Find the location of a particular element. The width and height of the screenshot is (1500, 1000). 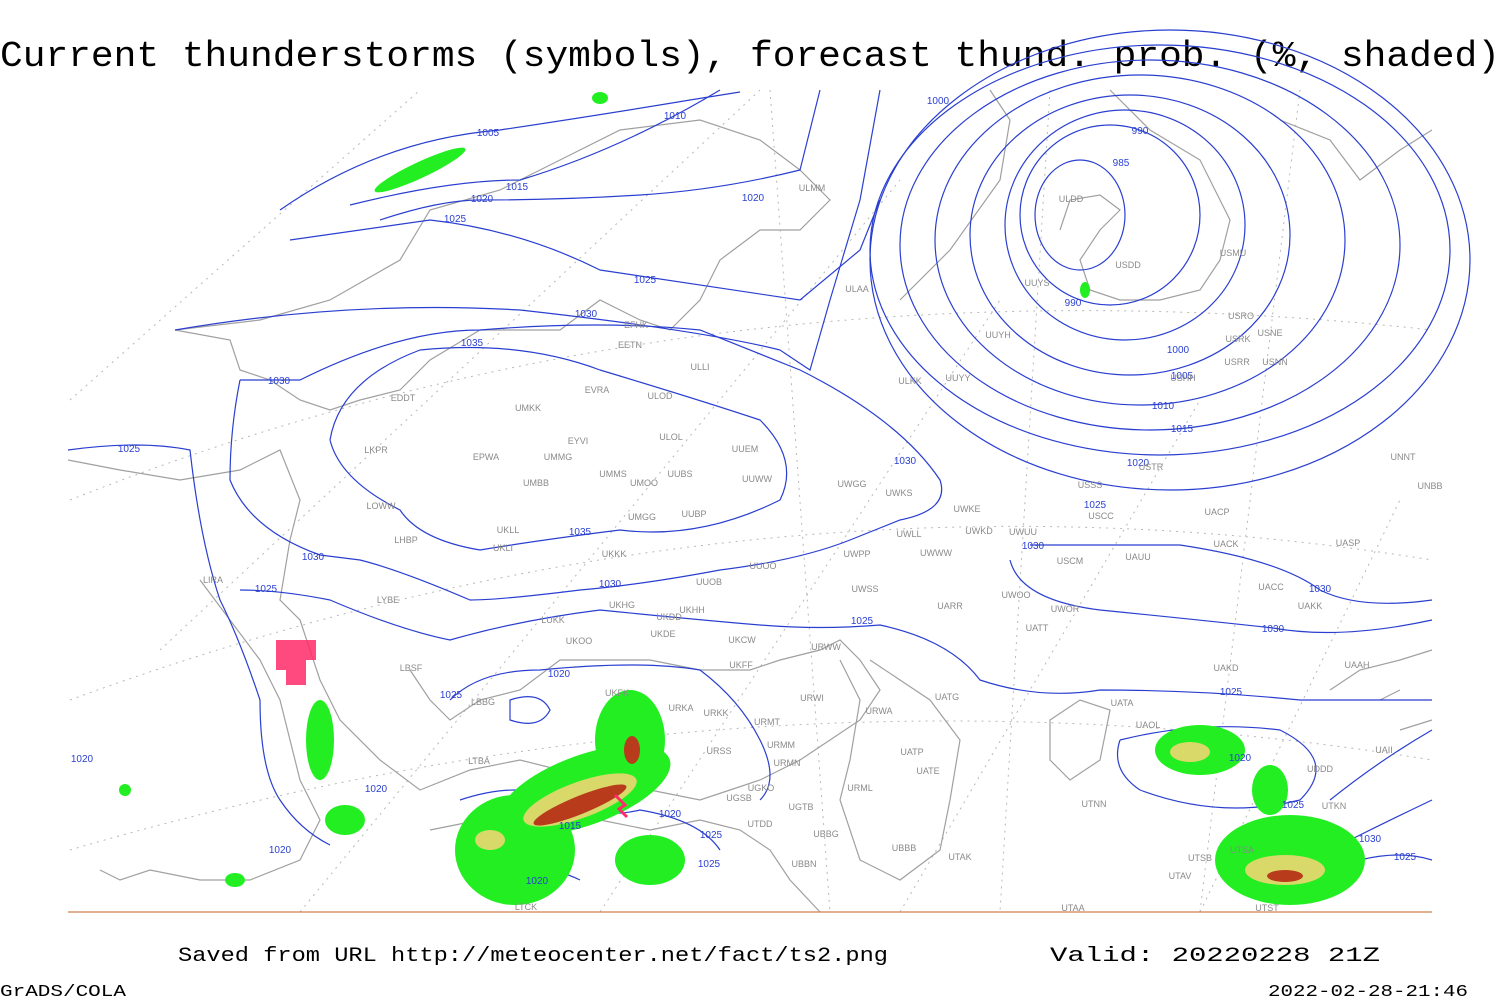

station-label: UWKE is located at coordinates (967, 509).